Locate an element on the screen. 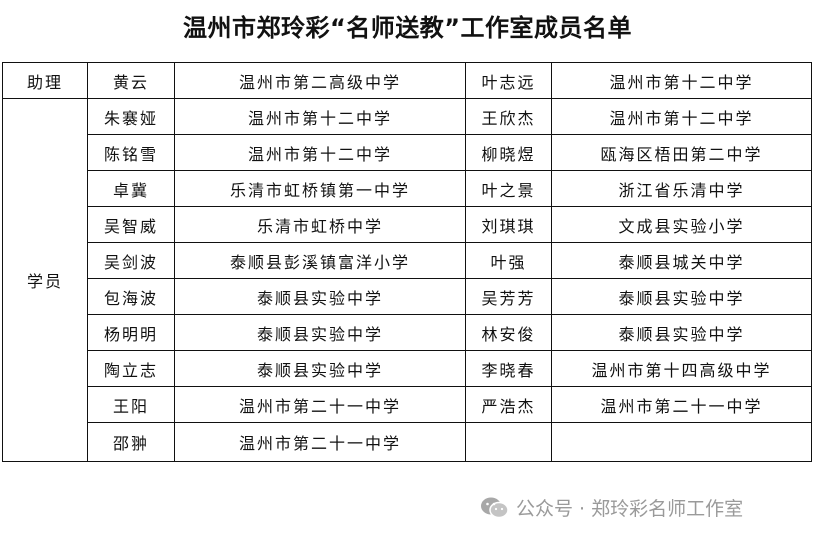  table-row: 吴剑波 泰顺县彭溪镇富洋小学 叶强 泰顺县城关中学 is located at coordinates (407, 260).